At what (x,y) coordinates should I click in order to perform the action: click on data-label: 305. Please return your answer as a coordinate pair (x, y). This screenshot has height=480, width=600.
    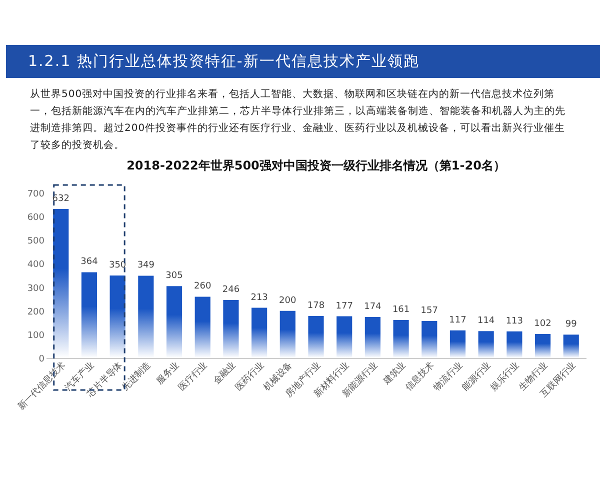
    Looking at the image, I should click on (174, 276).